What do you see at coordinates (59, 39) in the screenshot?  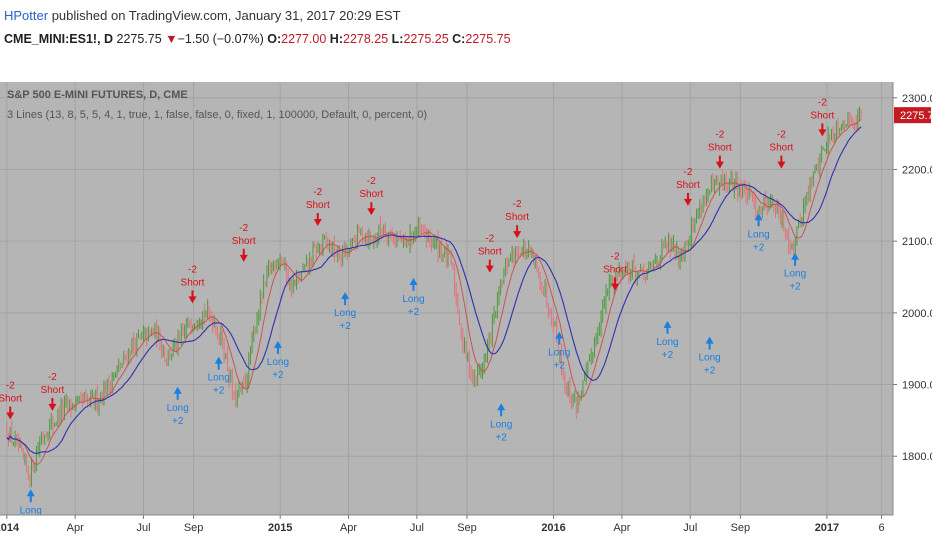 I see `symbol-name: CME_MINI:ES1!, D` at bounding box center [59, 39].